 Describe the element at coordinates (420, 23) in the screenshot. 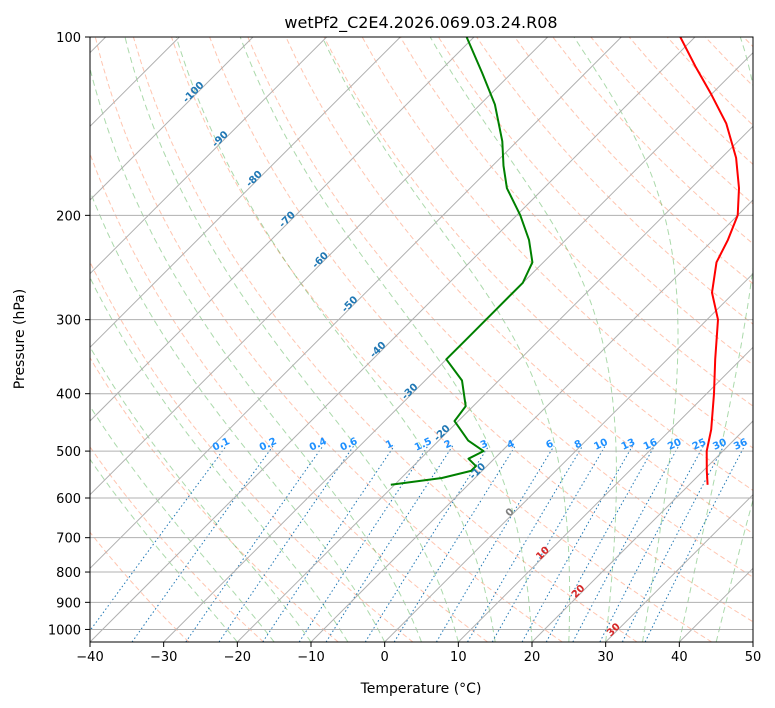

I see `chart-title: wetPf2_C2E4.2026.069.03.24.R08` at that location.